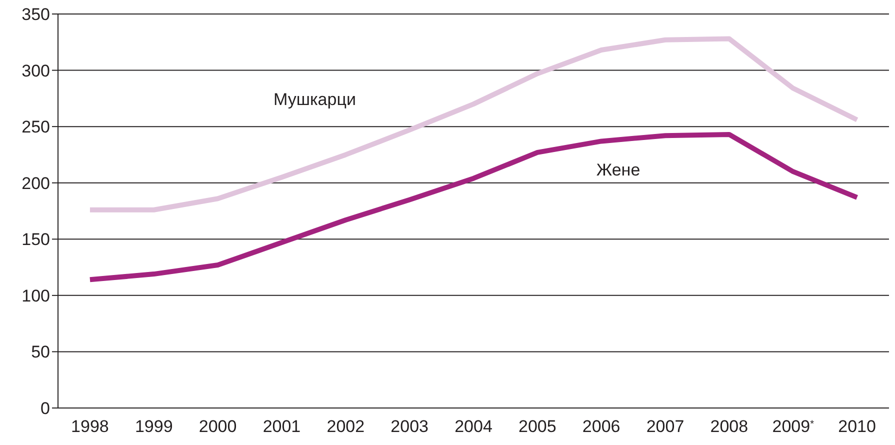  Describe the element at coordinates (36, 183) in the screenshot. I see `y-tick-label: 200` at that location.